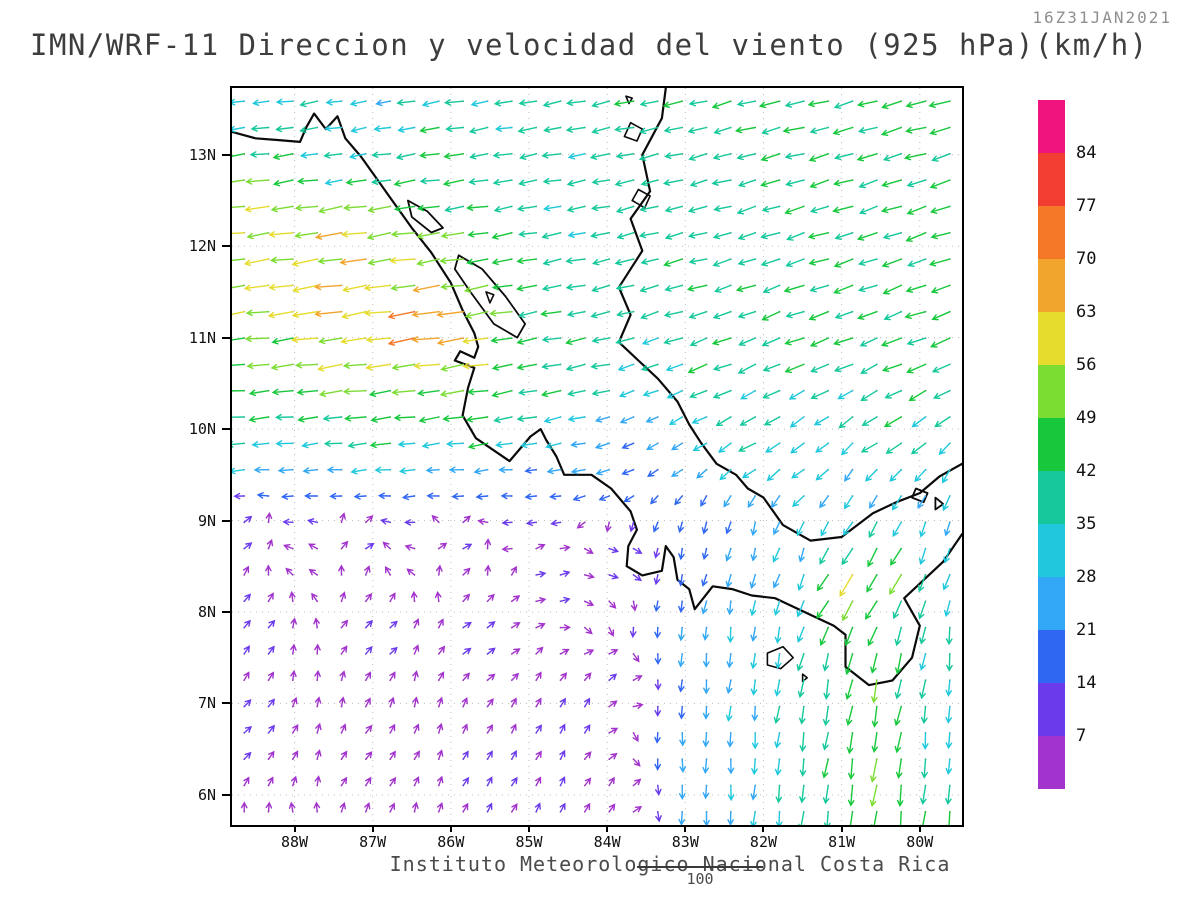  Describe the element at coordinates (1086, 630) in the screenshot. I see `colorbar-level-label: 21` at that location.